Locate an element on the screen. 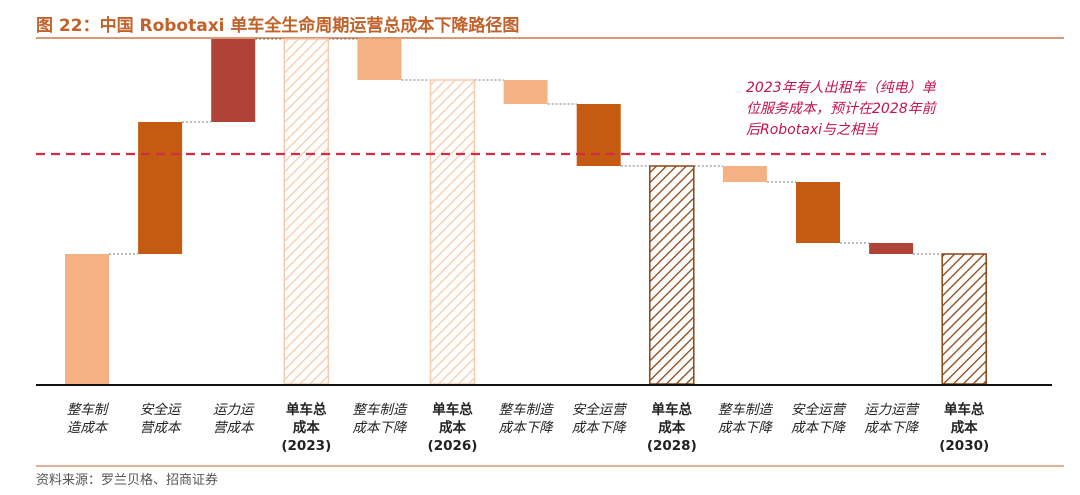  tick-label-11-line-2: 成本下降 is located at coordinates (818, 428).